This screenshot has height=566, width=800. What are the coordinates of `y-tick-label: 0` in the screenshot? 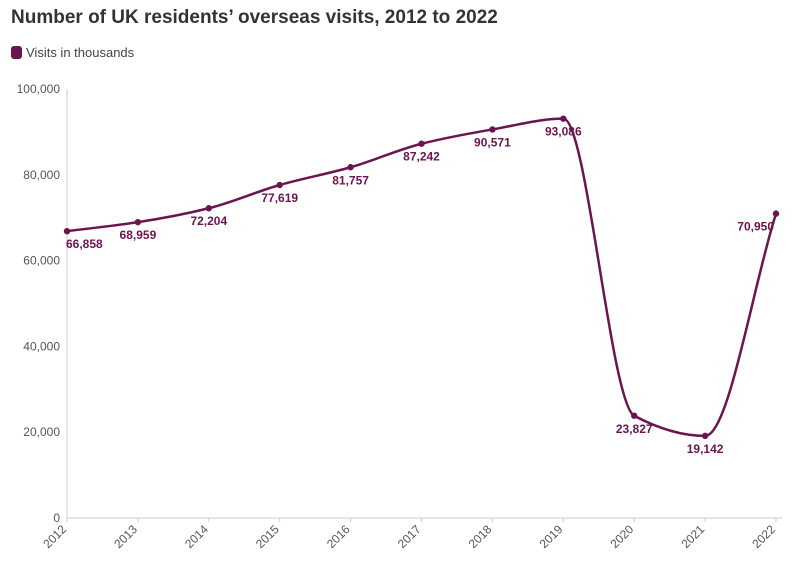 It's located at (56, 518).